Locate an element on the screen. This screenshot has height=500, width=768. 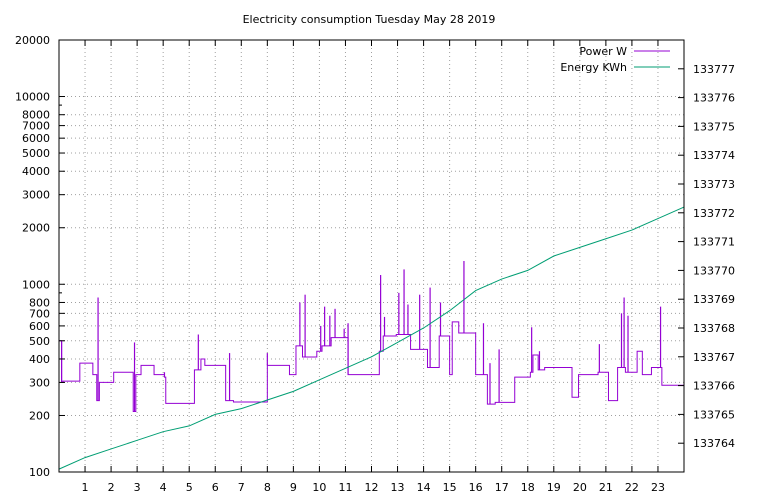
y-tick-label: 2000 is located at coordinates (36, 228).